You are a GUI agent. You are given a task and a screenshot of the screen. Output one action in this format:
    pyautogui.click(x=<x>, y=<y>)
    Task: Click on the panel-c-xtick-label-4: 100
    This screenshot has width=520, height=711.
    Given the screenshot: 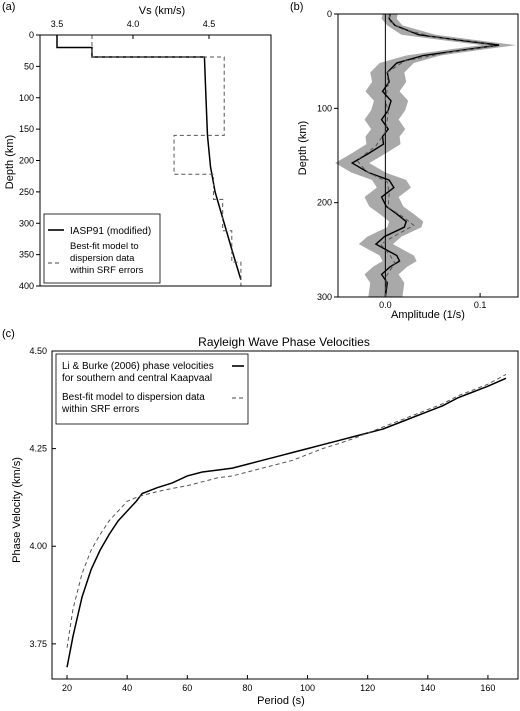 What is the action you would take?
    pyautogui.click(x=307, y=688)
    